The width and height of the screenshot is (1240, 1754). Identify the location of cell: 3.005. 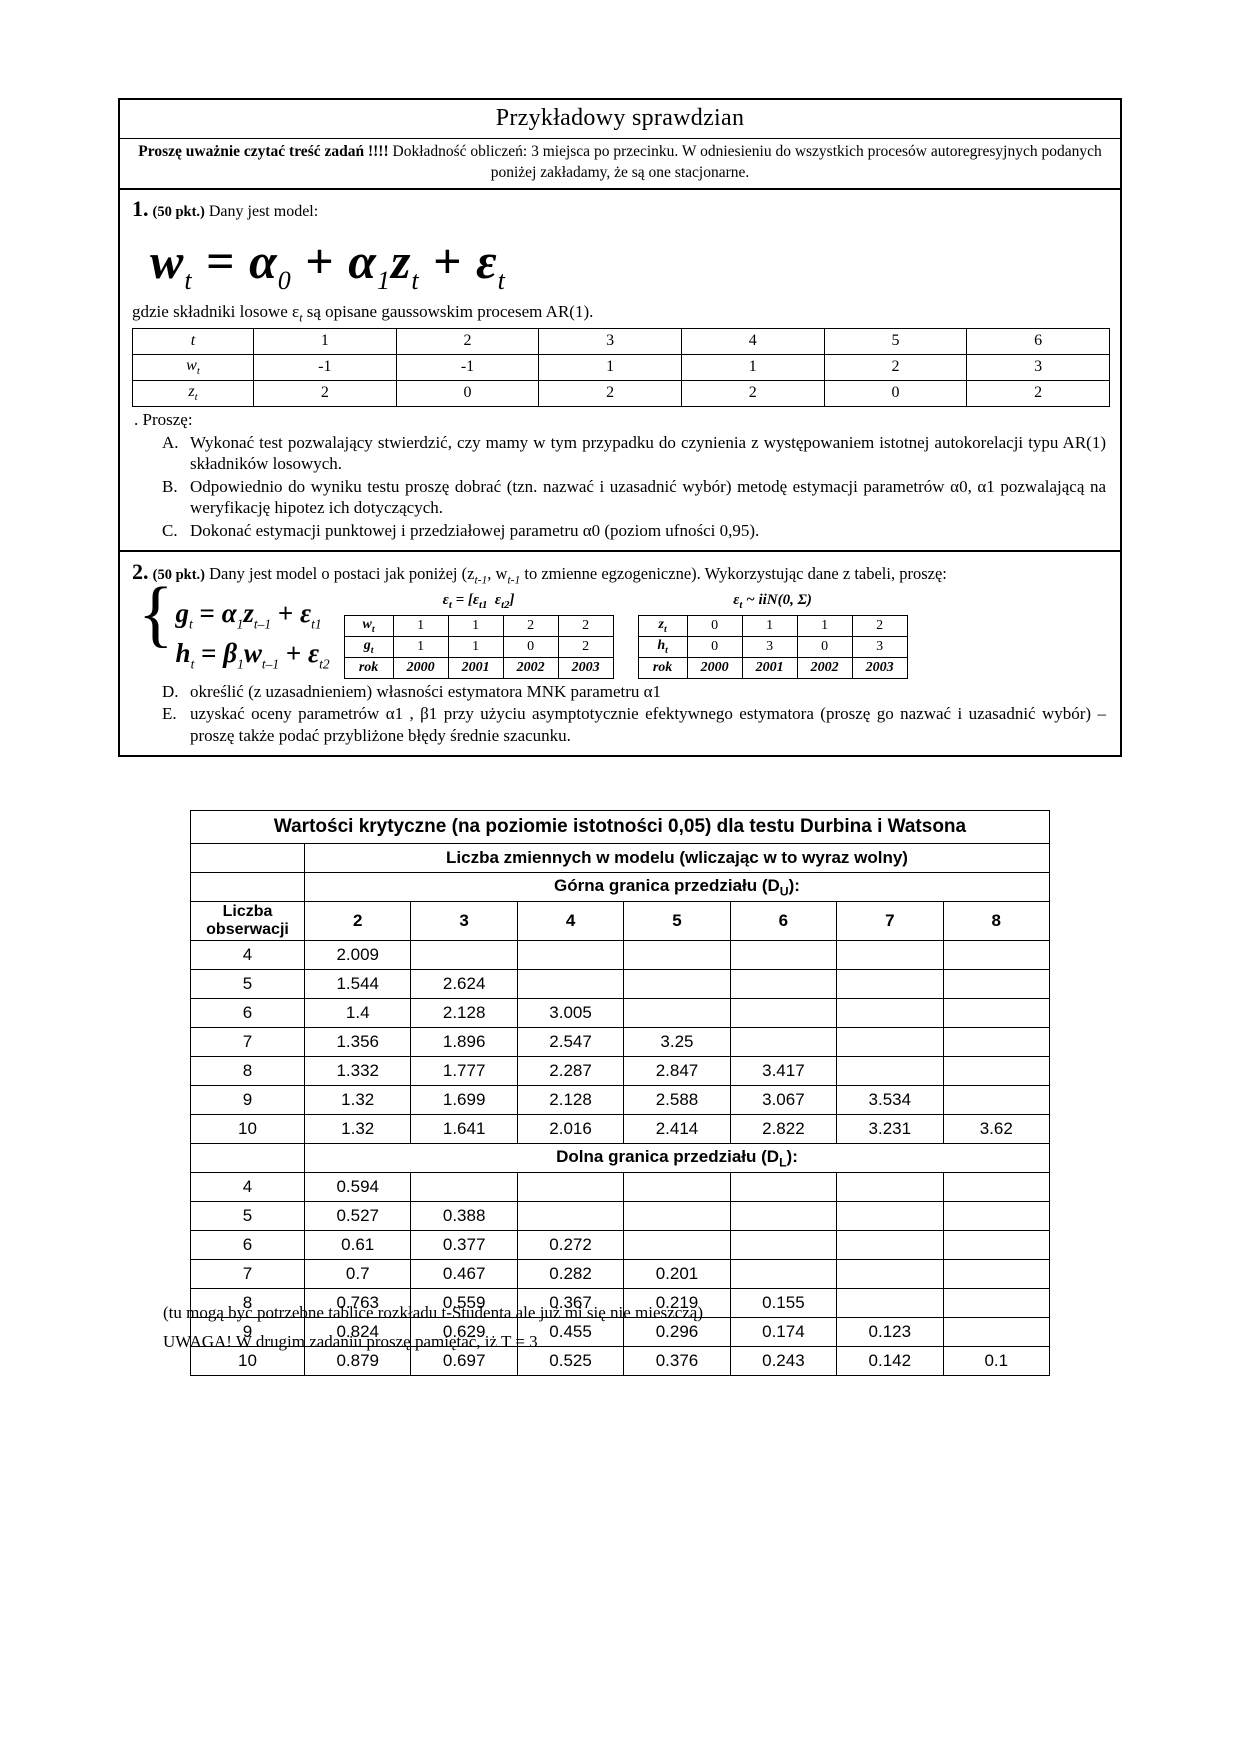
(570, 1012).